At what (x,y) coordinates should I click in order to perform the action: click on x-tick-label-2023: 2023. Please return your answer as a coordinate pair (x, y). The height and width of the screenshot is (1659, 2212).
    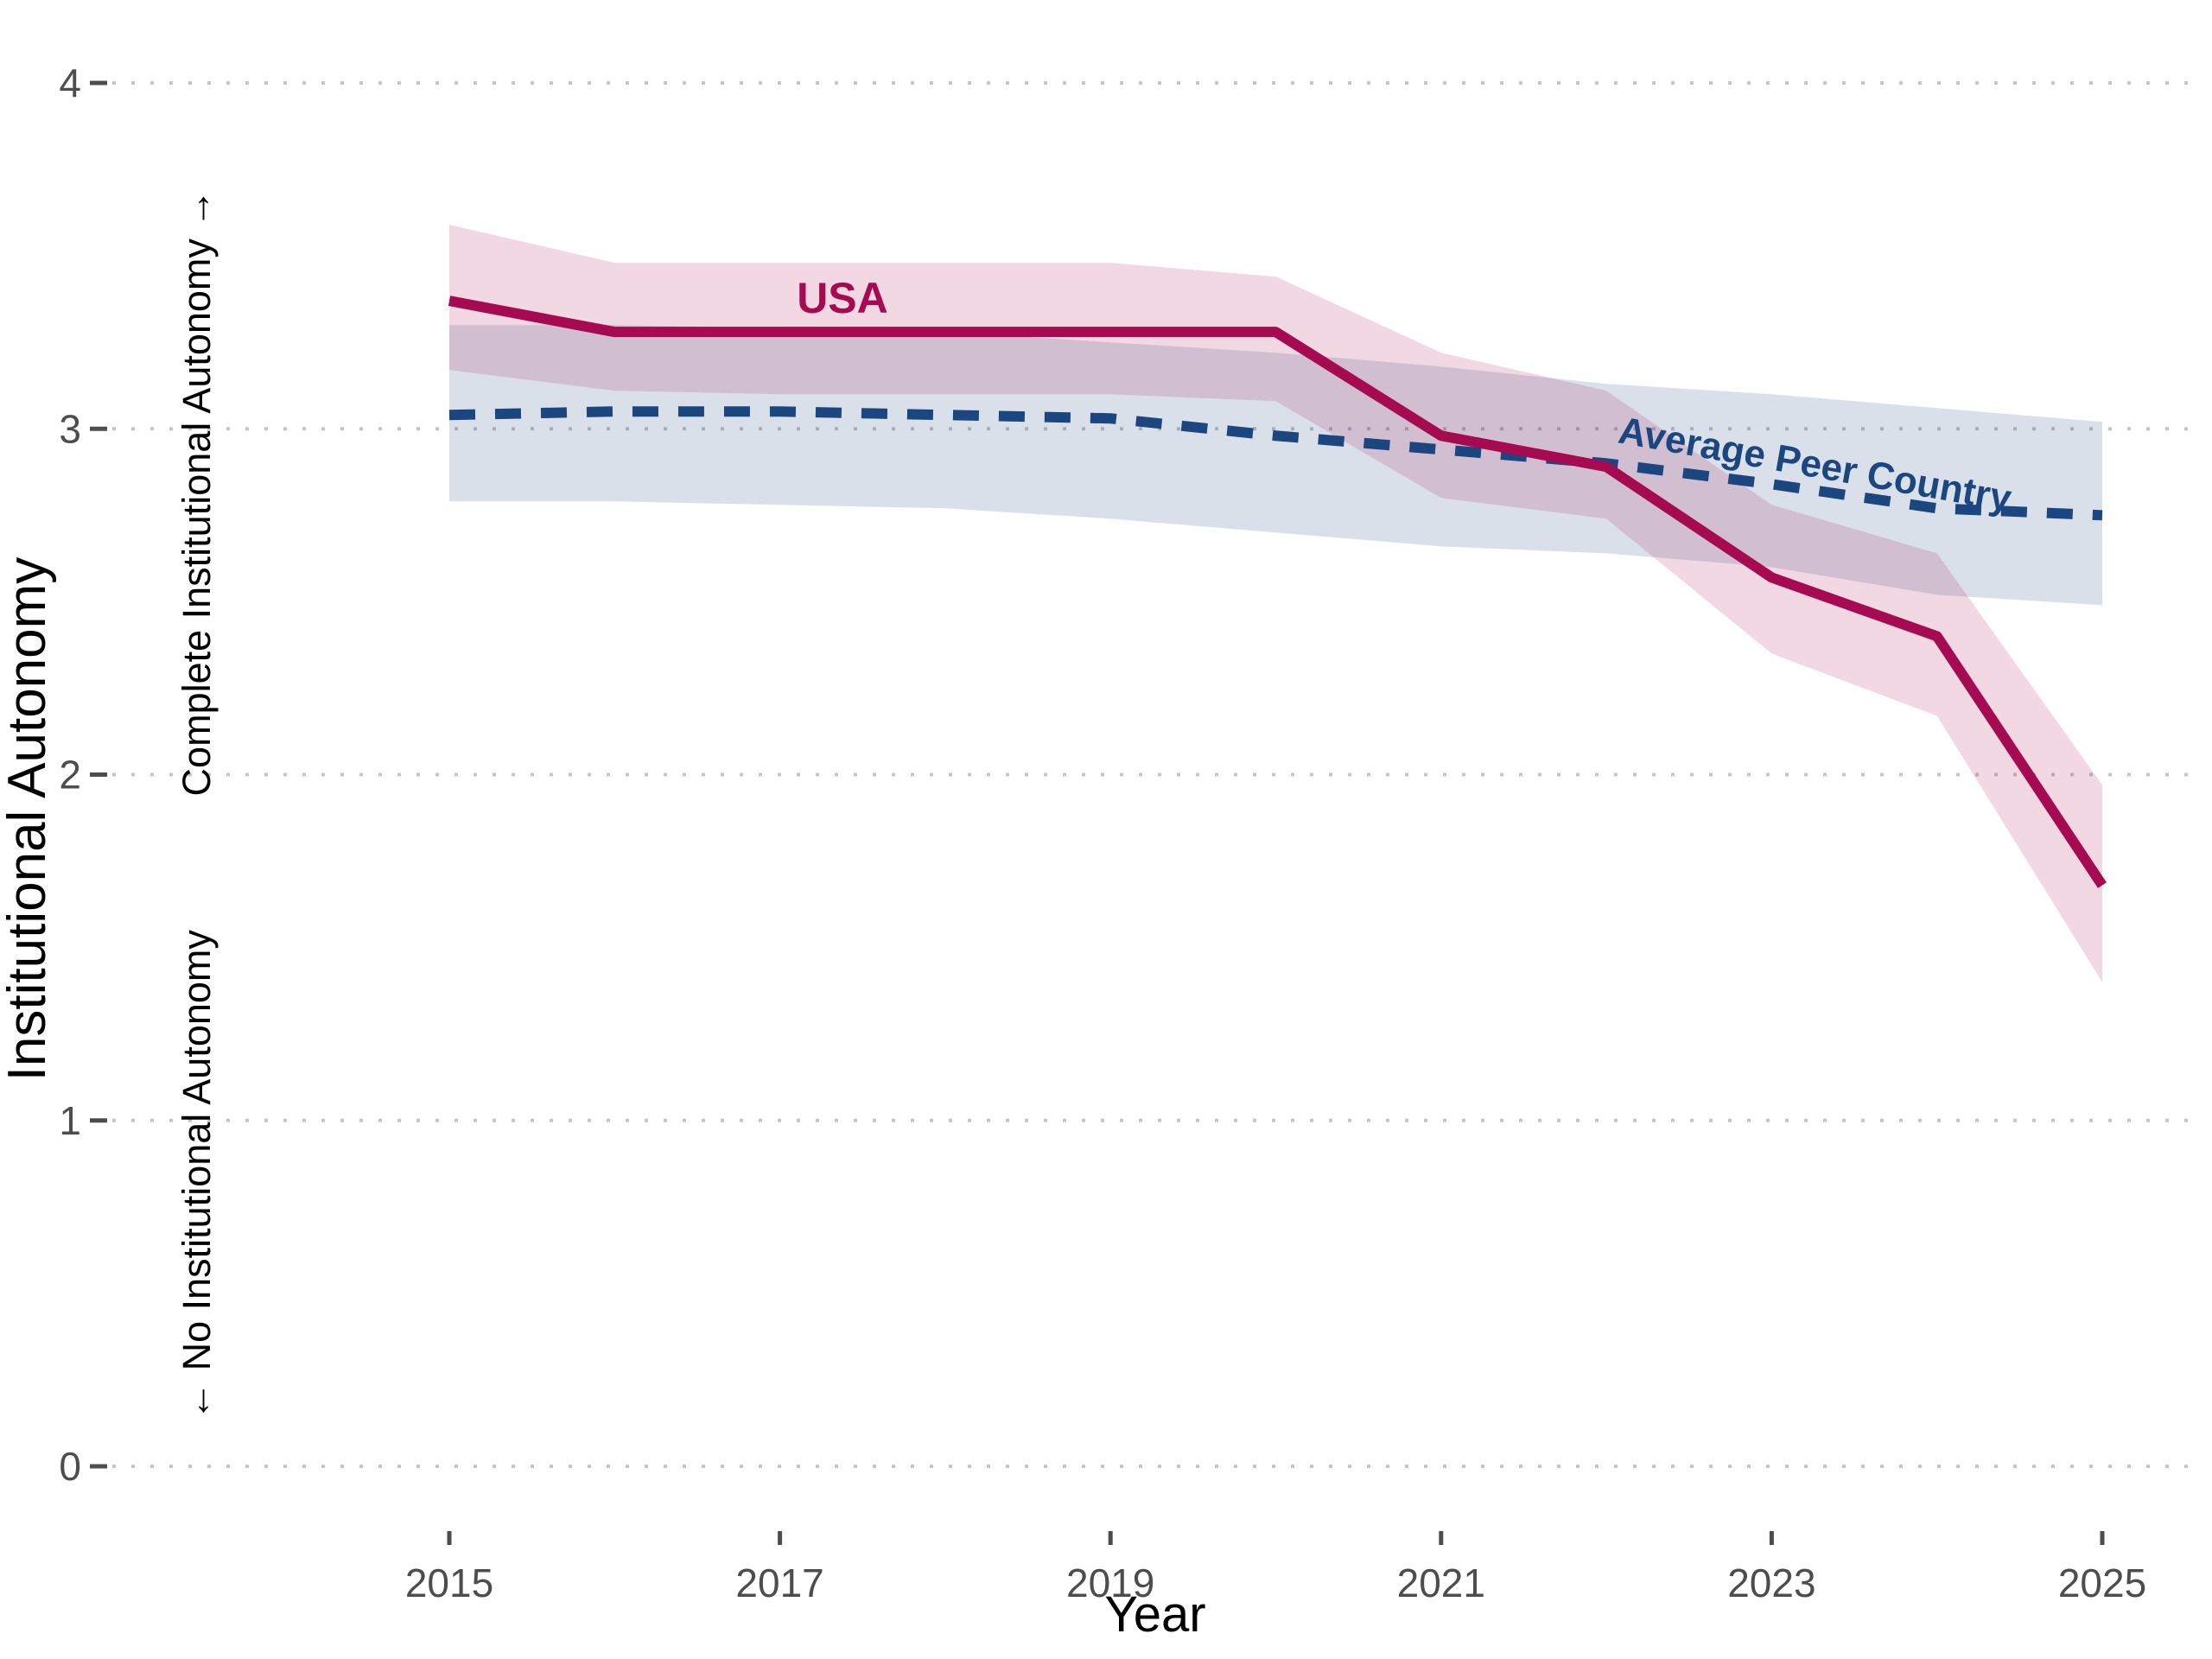
    Looking at the image, I should click on (1771, 1582).